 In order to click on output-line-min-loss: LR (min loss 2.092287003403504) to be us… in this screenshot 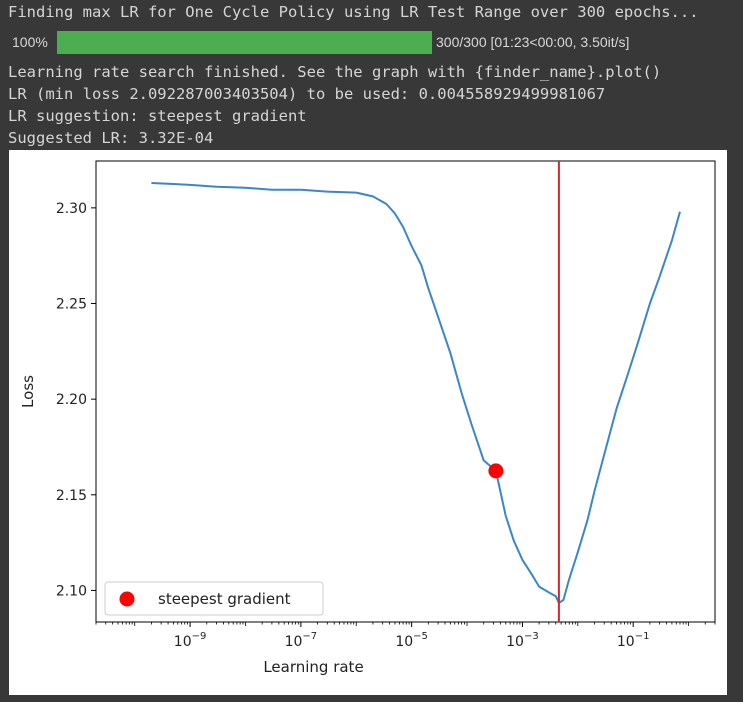, I will do `click(307, 94)`.